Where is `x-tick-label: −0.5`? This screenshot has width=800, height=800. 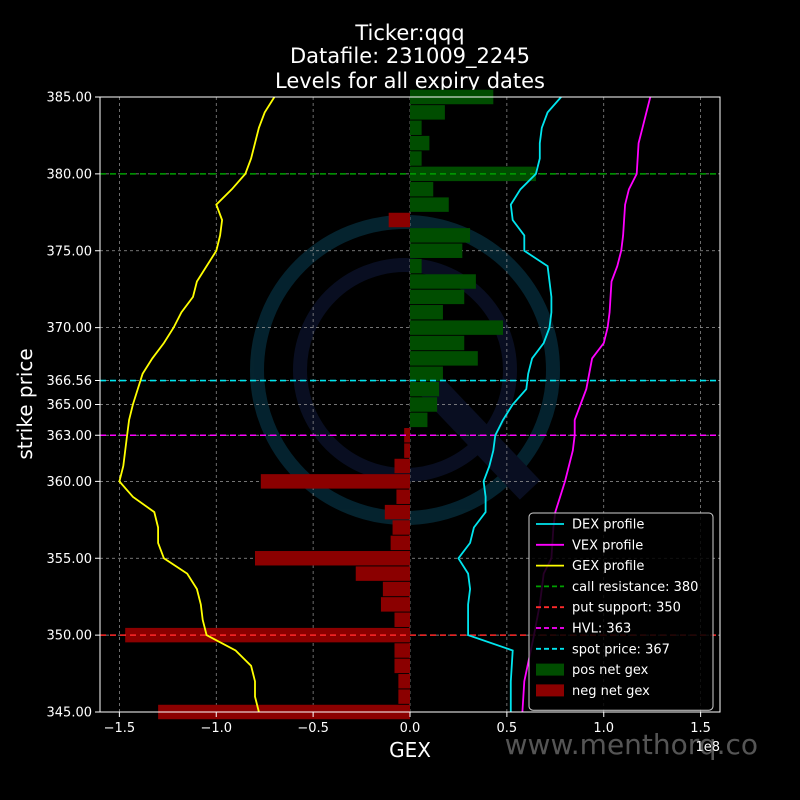 x-tick-label: −0.5 is located at coordinates (313, 728).